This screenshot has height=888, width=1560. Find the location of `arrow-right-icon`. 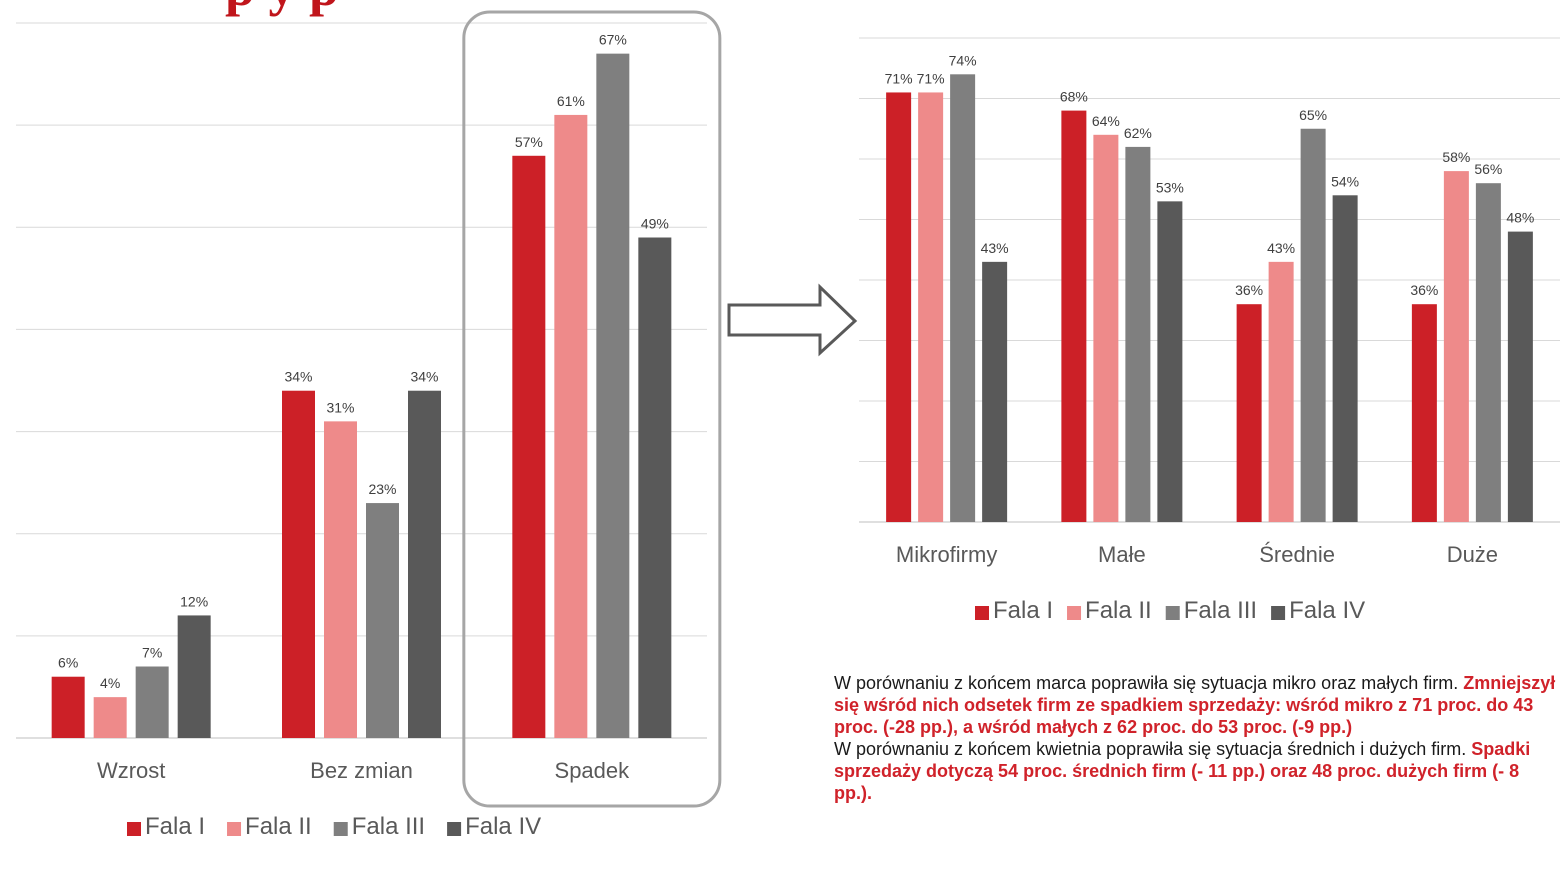

arrow-right-icon is located at coordinates (792, 320).